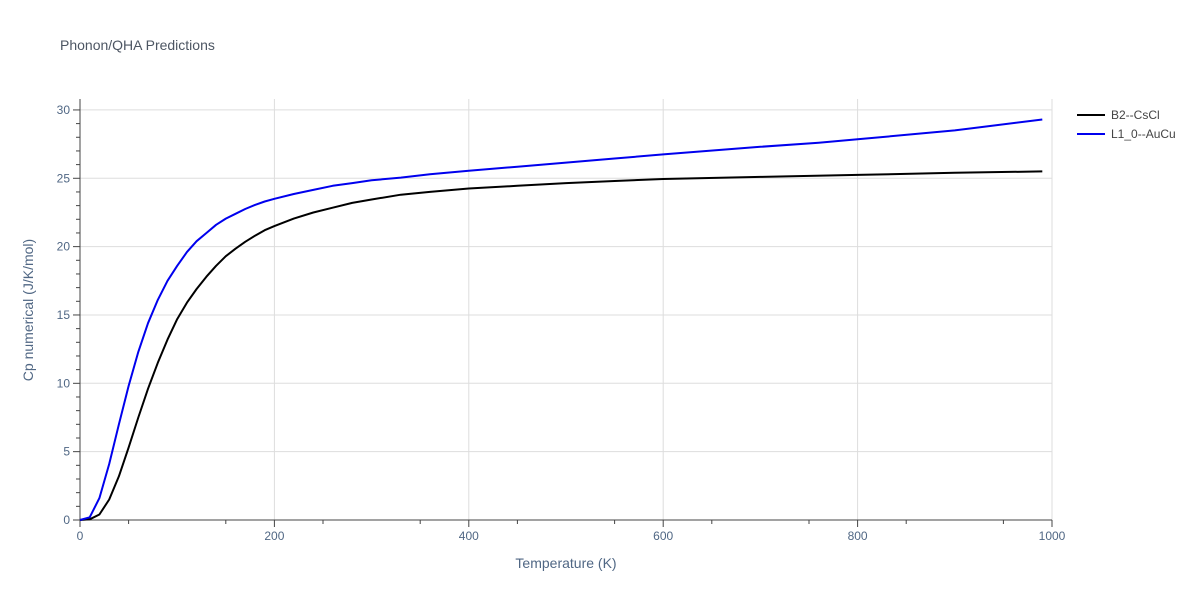  I want to click on chart-title: Phonon/QHA Predictions, so click(137, 45).